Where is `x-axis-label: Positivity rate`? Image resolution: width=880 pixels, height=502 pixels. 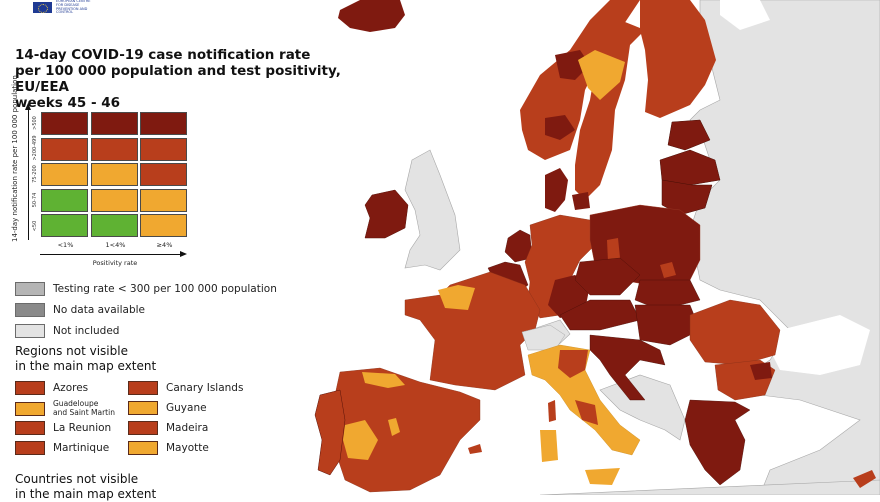 x-axis-label: Positivity rate is located at coordinates (115, 263).